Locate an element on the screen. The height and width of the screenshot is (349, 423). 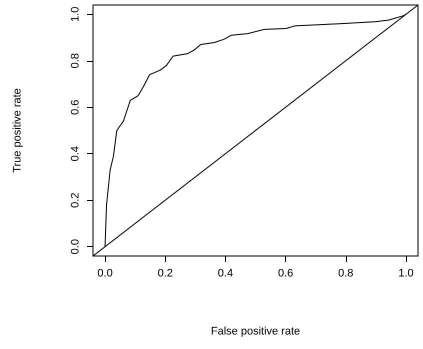
x-tick-label: 0.0 is located at coordinates (105, 274).